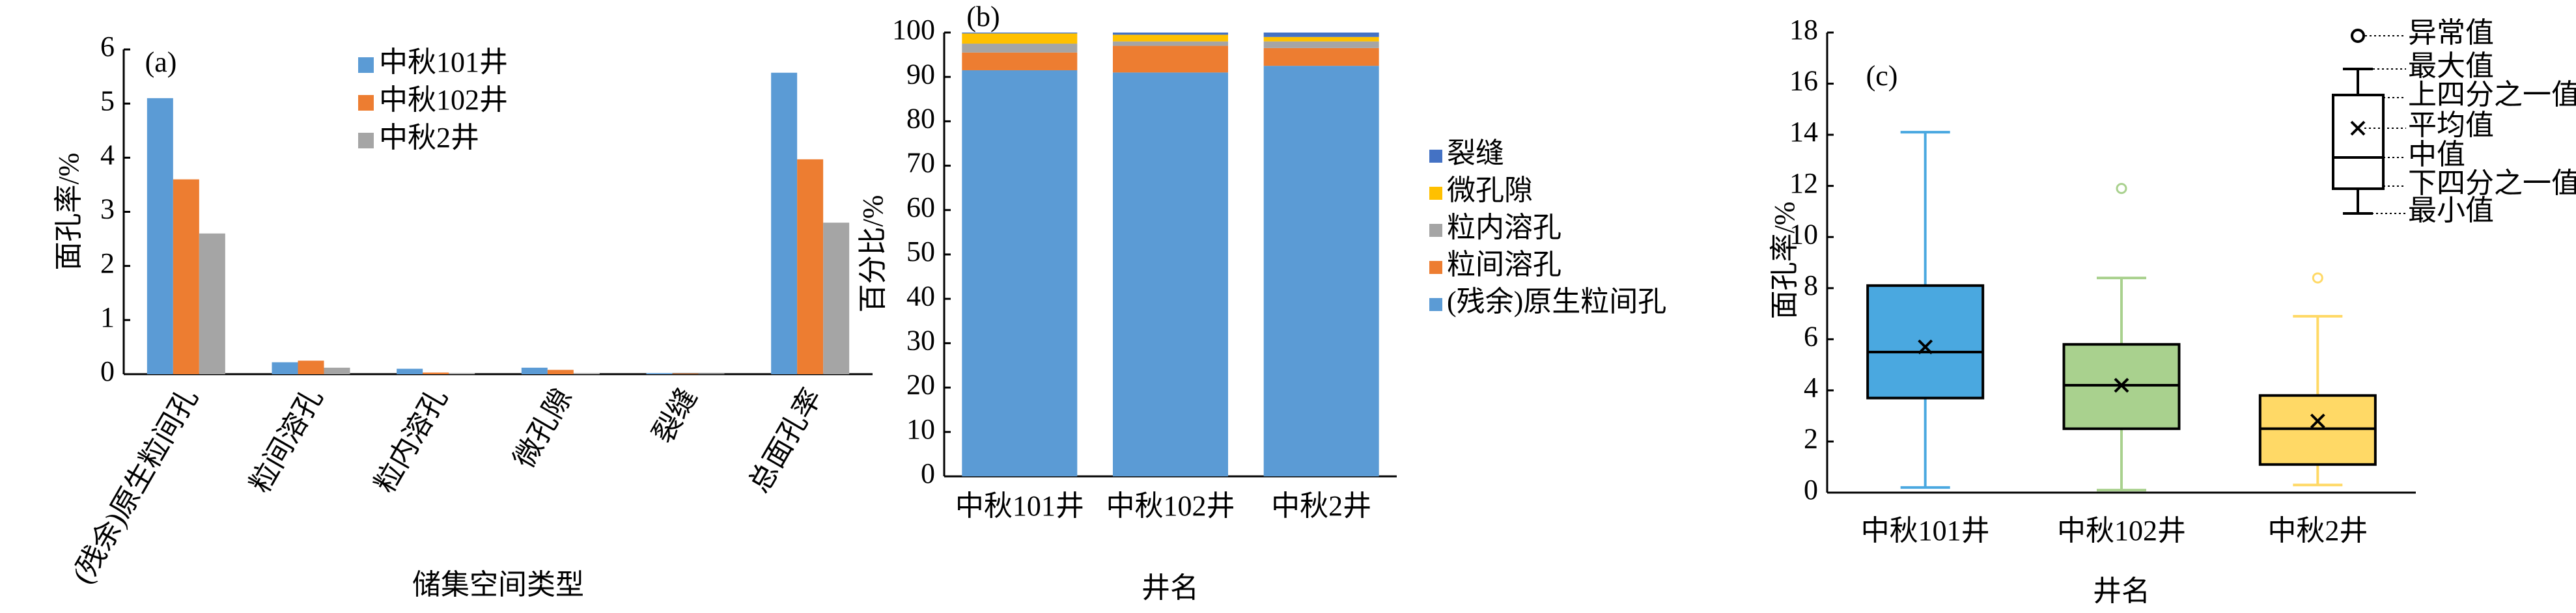  What do you see at coordinates (873, 254) in the screenshot?
I see `y-axis-title: 百分比/%` at bounding box center [873, 254].